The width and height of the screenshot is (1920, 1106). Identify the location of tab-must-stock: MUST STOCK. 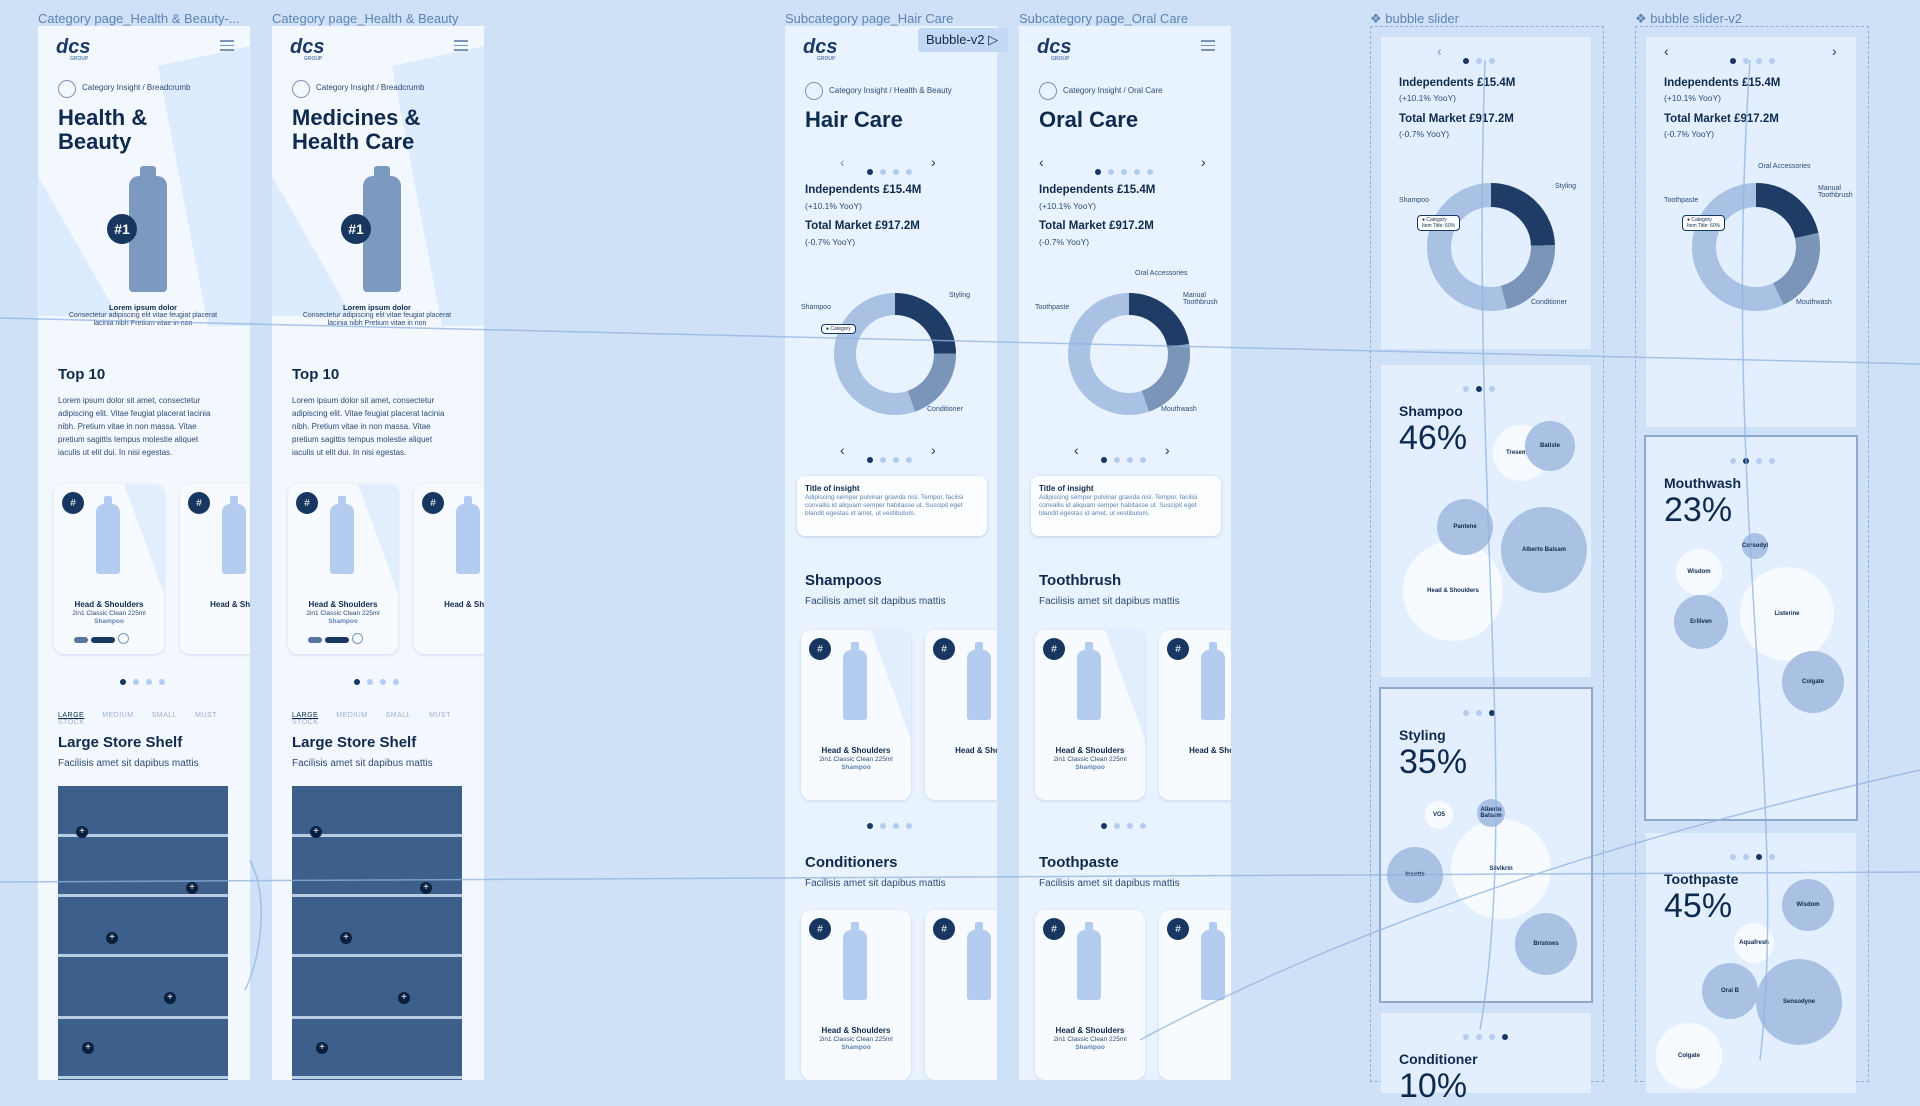
(371, 719).